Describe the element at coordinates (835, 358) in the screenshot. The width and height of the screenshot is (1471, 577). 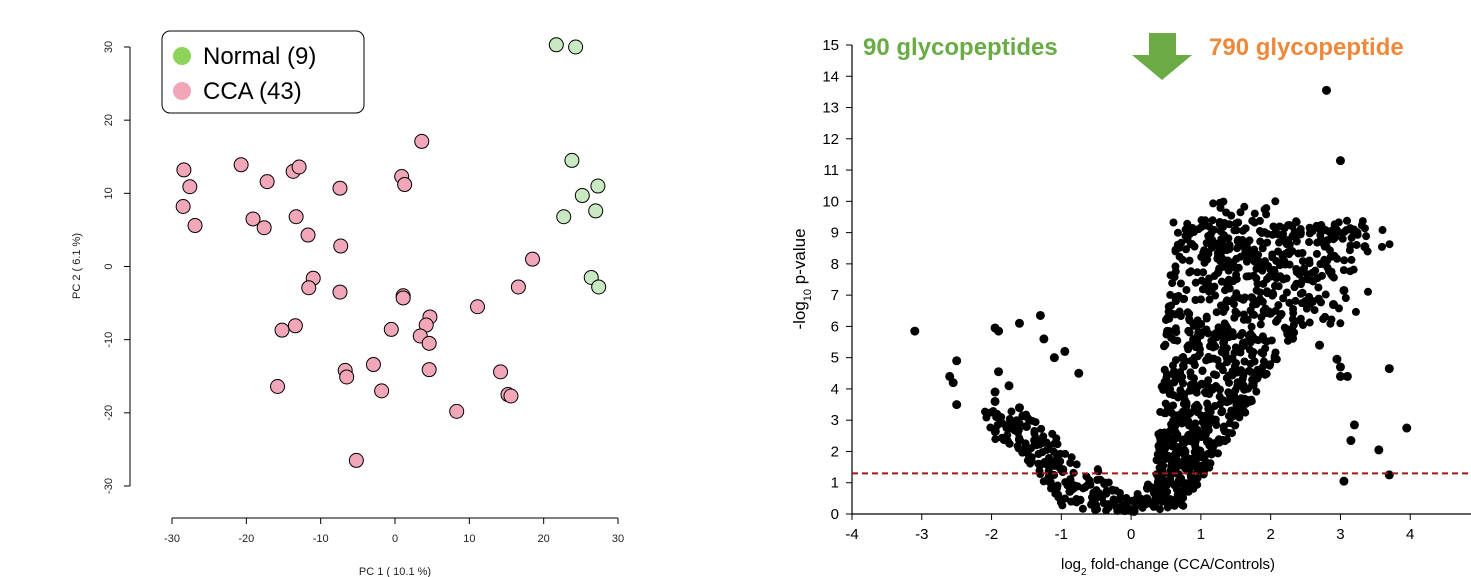
I see `volcano-y-tick-label: 5` at that location.